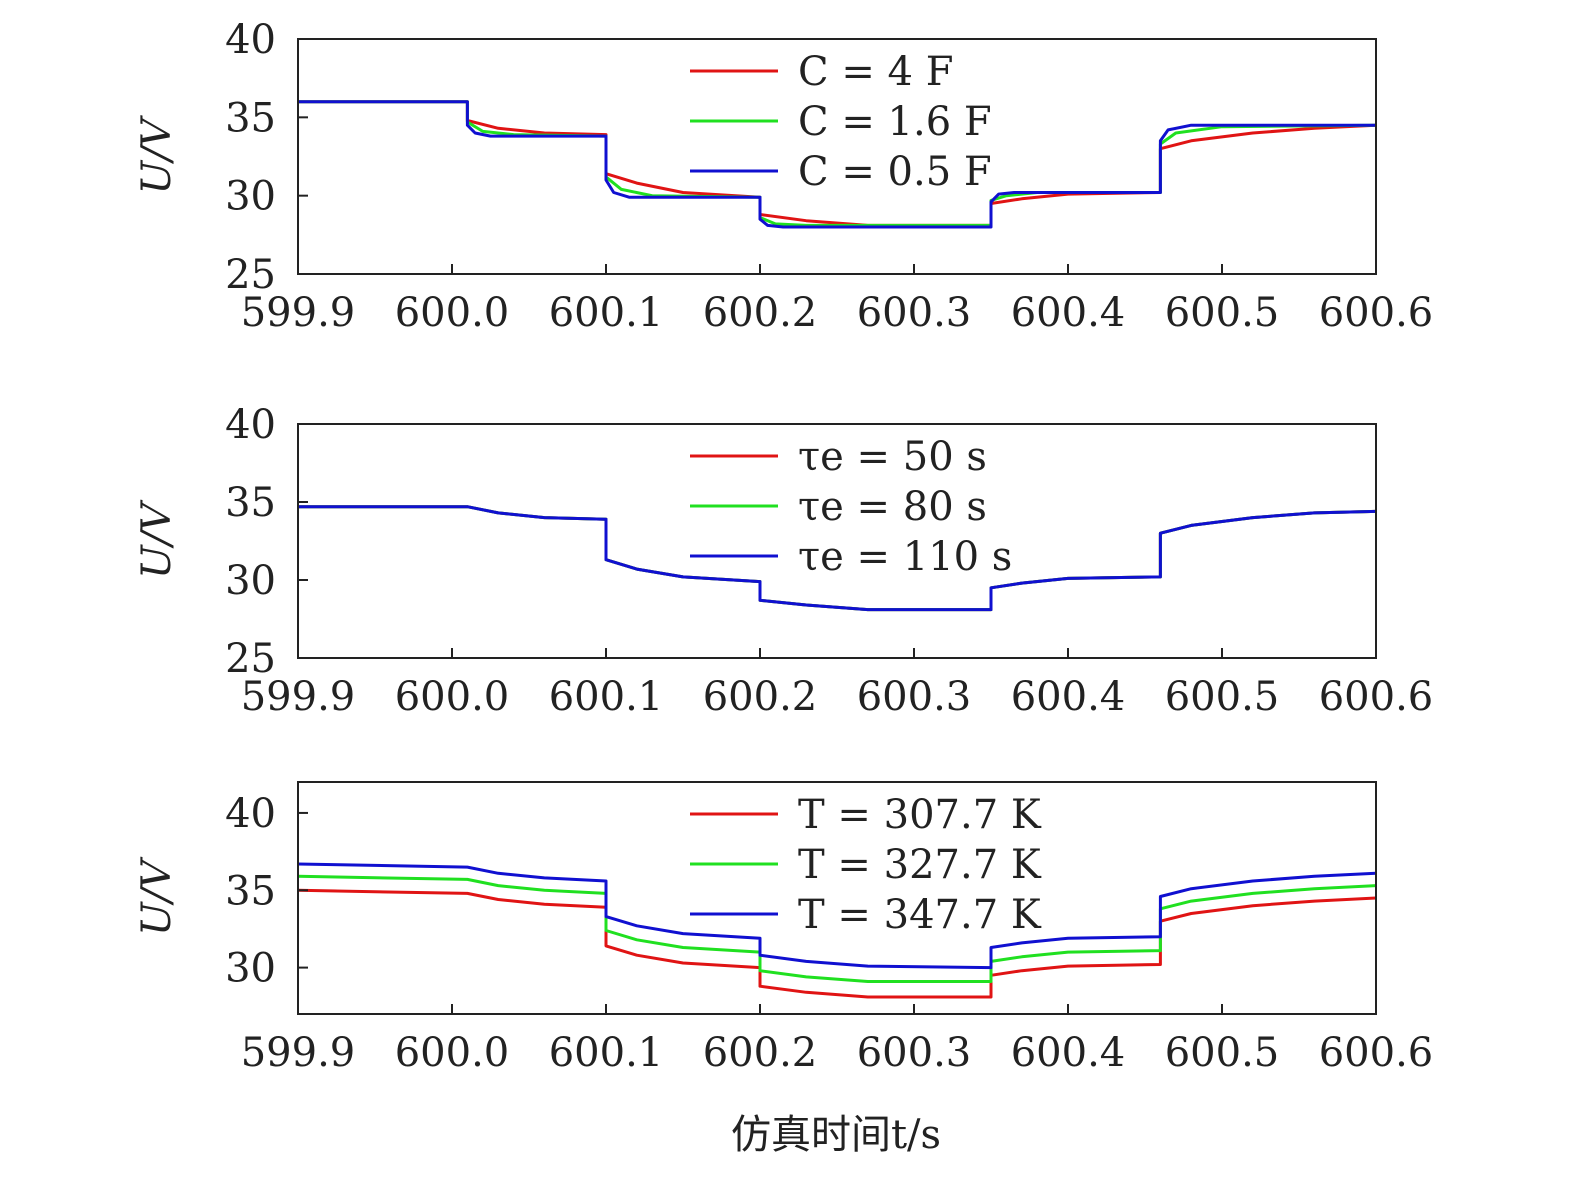  What do you see at coordinates (920, 865) in the screenshot?
I see `legend-label: T = 327.7 K` at bounding box center [920, 865].